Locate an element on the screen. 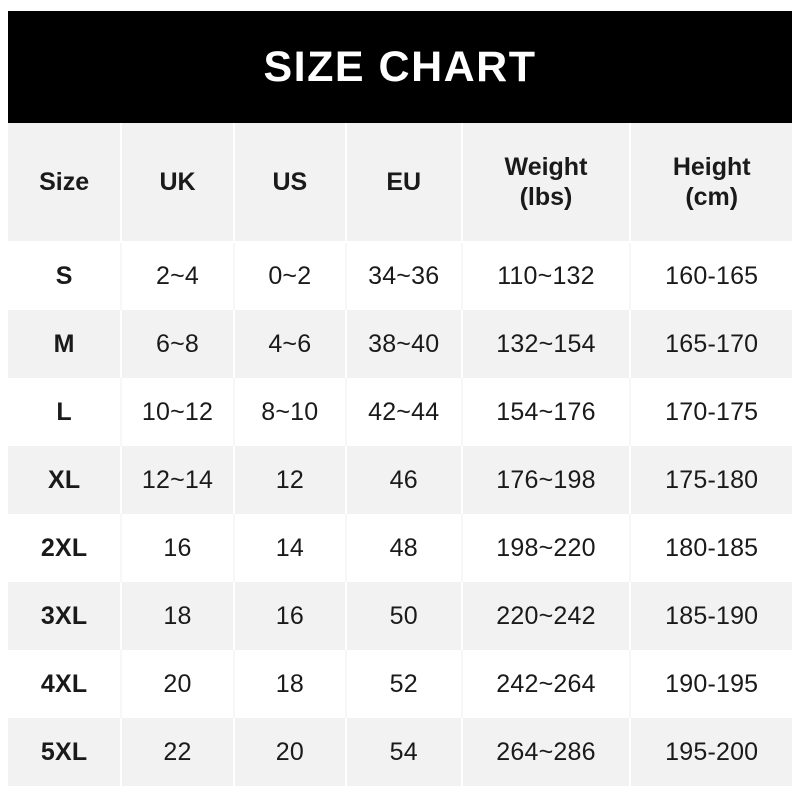 This screenshot has width=800, height=800. column-header-us: US is located at coordinates (290, 183).